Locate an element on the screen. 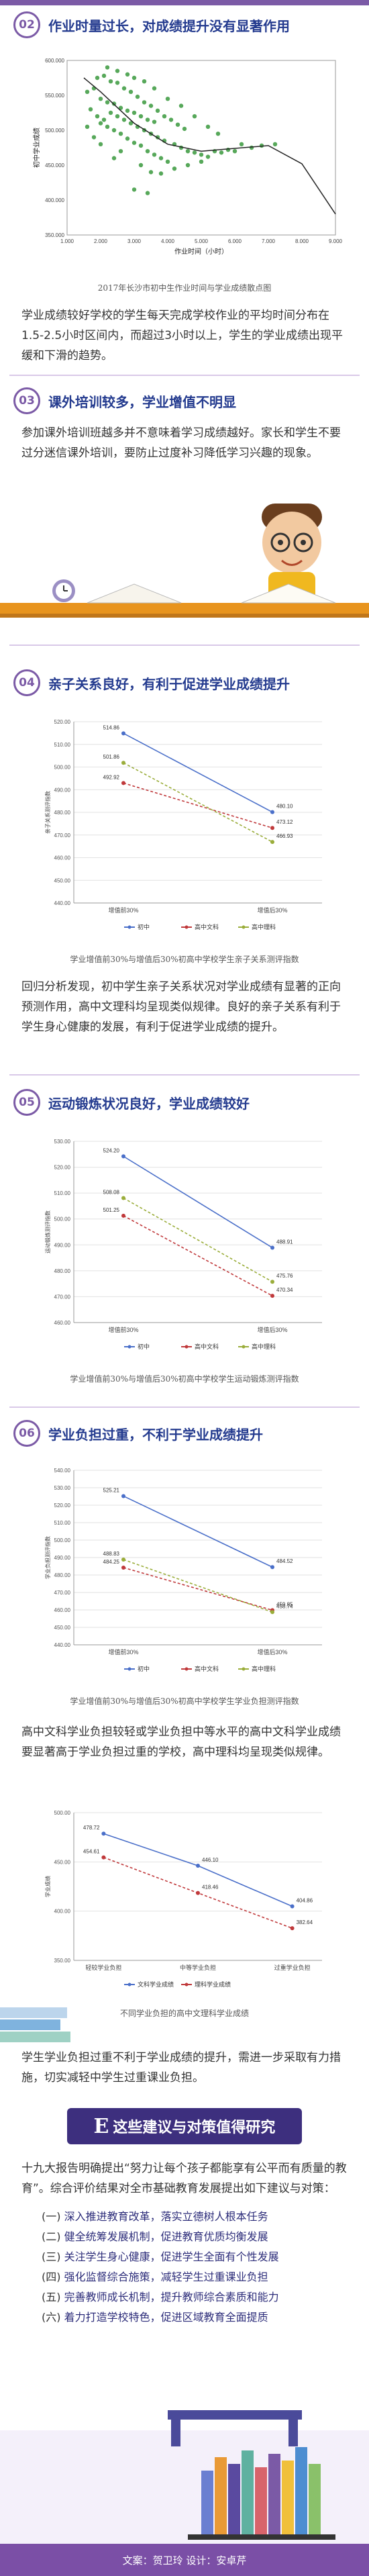 Image resolution: width=369 pixels, height=2576 pixels. y-tick-label: 550.000 is located at coordinates (54, 96).